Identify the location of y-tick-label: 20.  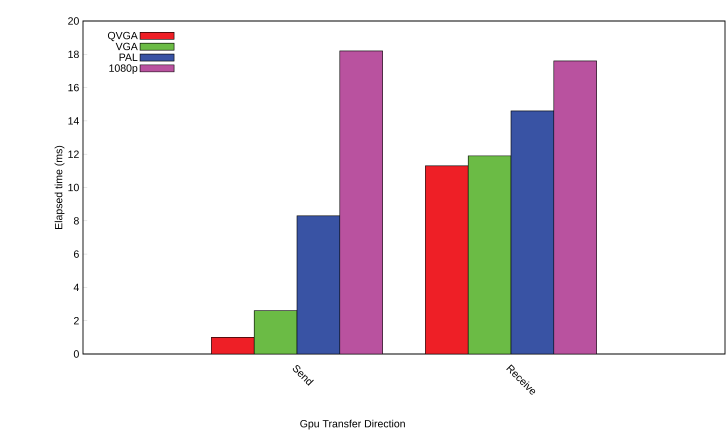
(73, 21).